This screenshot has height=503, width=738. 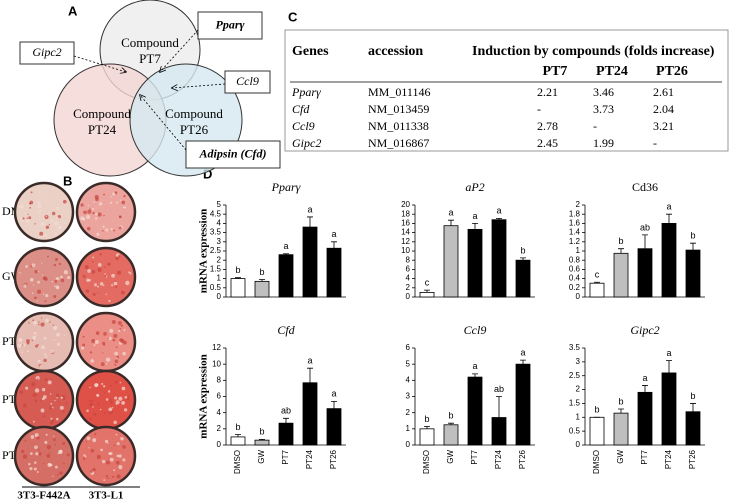 What do you see at coordinates (47, 53) in the screenshot?
I see `callout-box` at bounding box center [47, 53].